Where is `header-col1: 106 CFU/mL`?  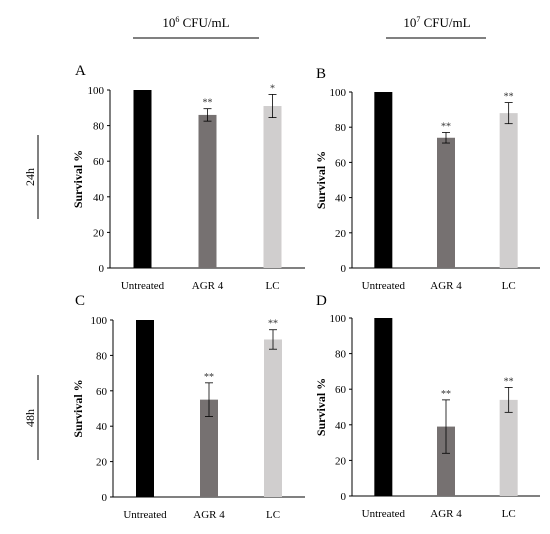 header-col1: 106 CFU/mL is located at coordinates (195, 22).